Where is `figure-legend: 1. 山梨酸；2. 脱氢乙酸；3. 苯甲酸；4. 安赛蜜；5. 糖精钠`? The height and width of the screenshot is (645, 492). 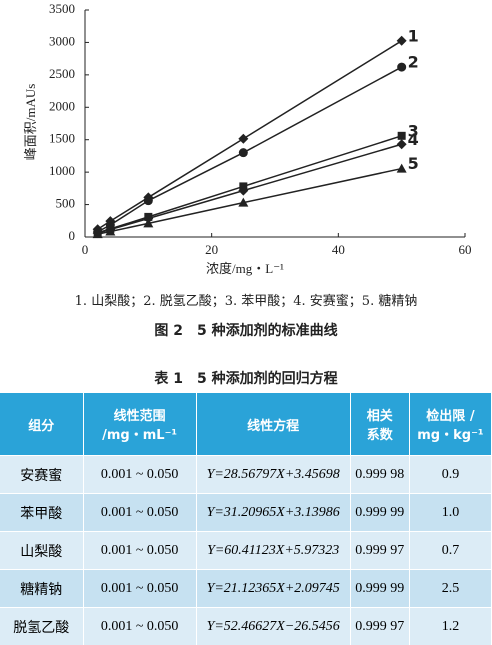
figure-legend: 1. 山梨酸；2. 脱氢乙酸；3. 苯甲酸；4. 安赛蜜；5. 糖精钠 is located at coordinates (246, 299).